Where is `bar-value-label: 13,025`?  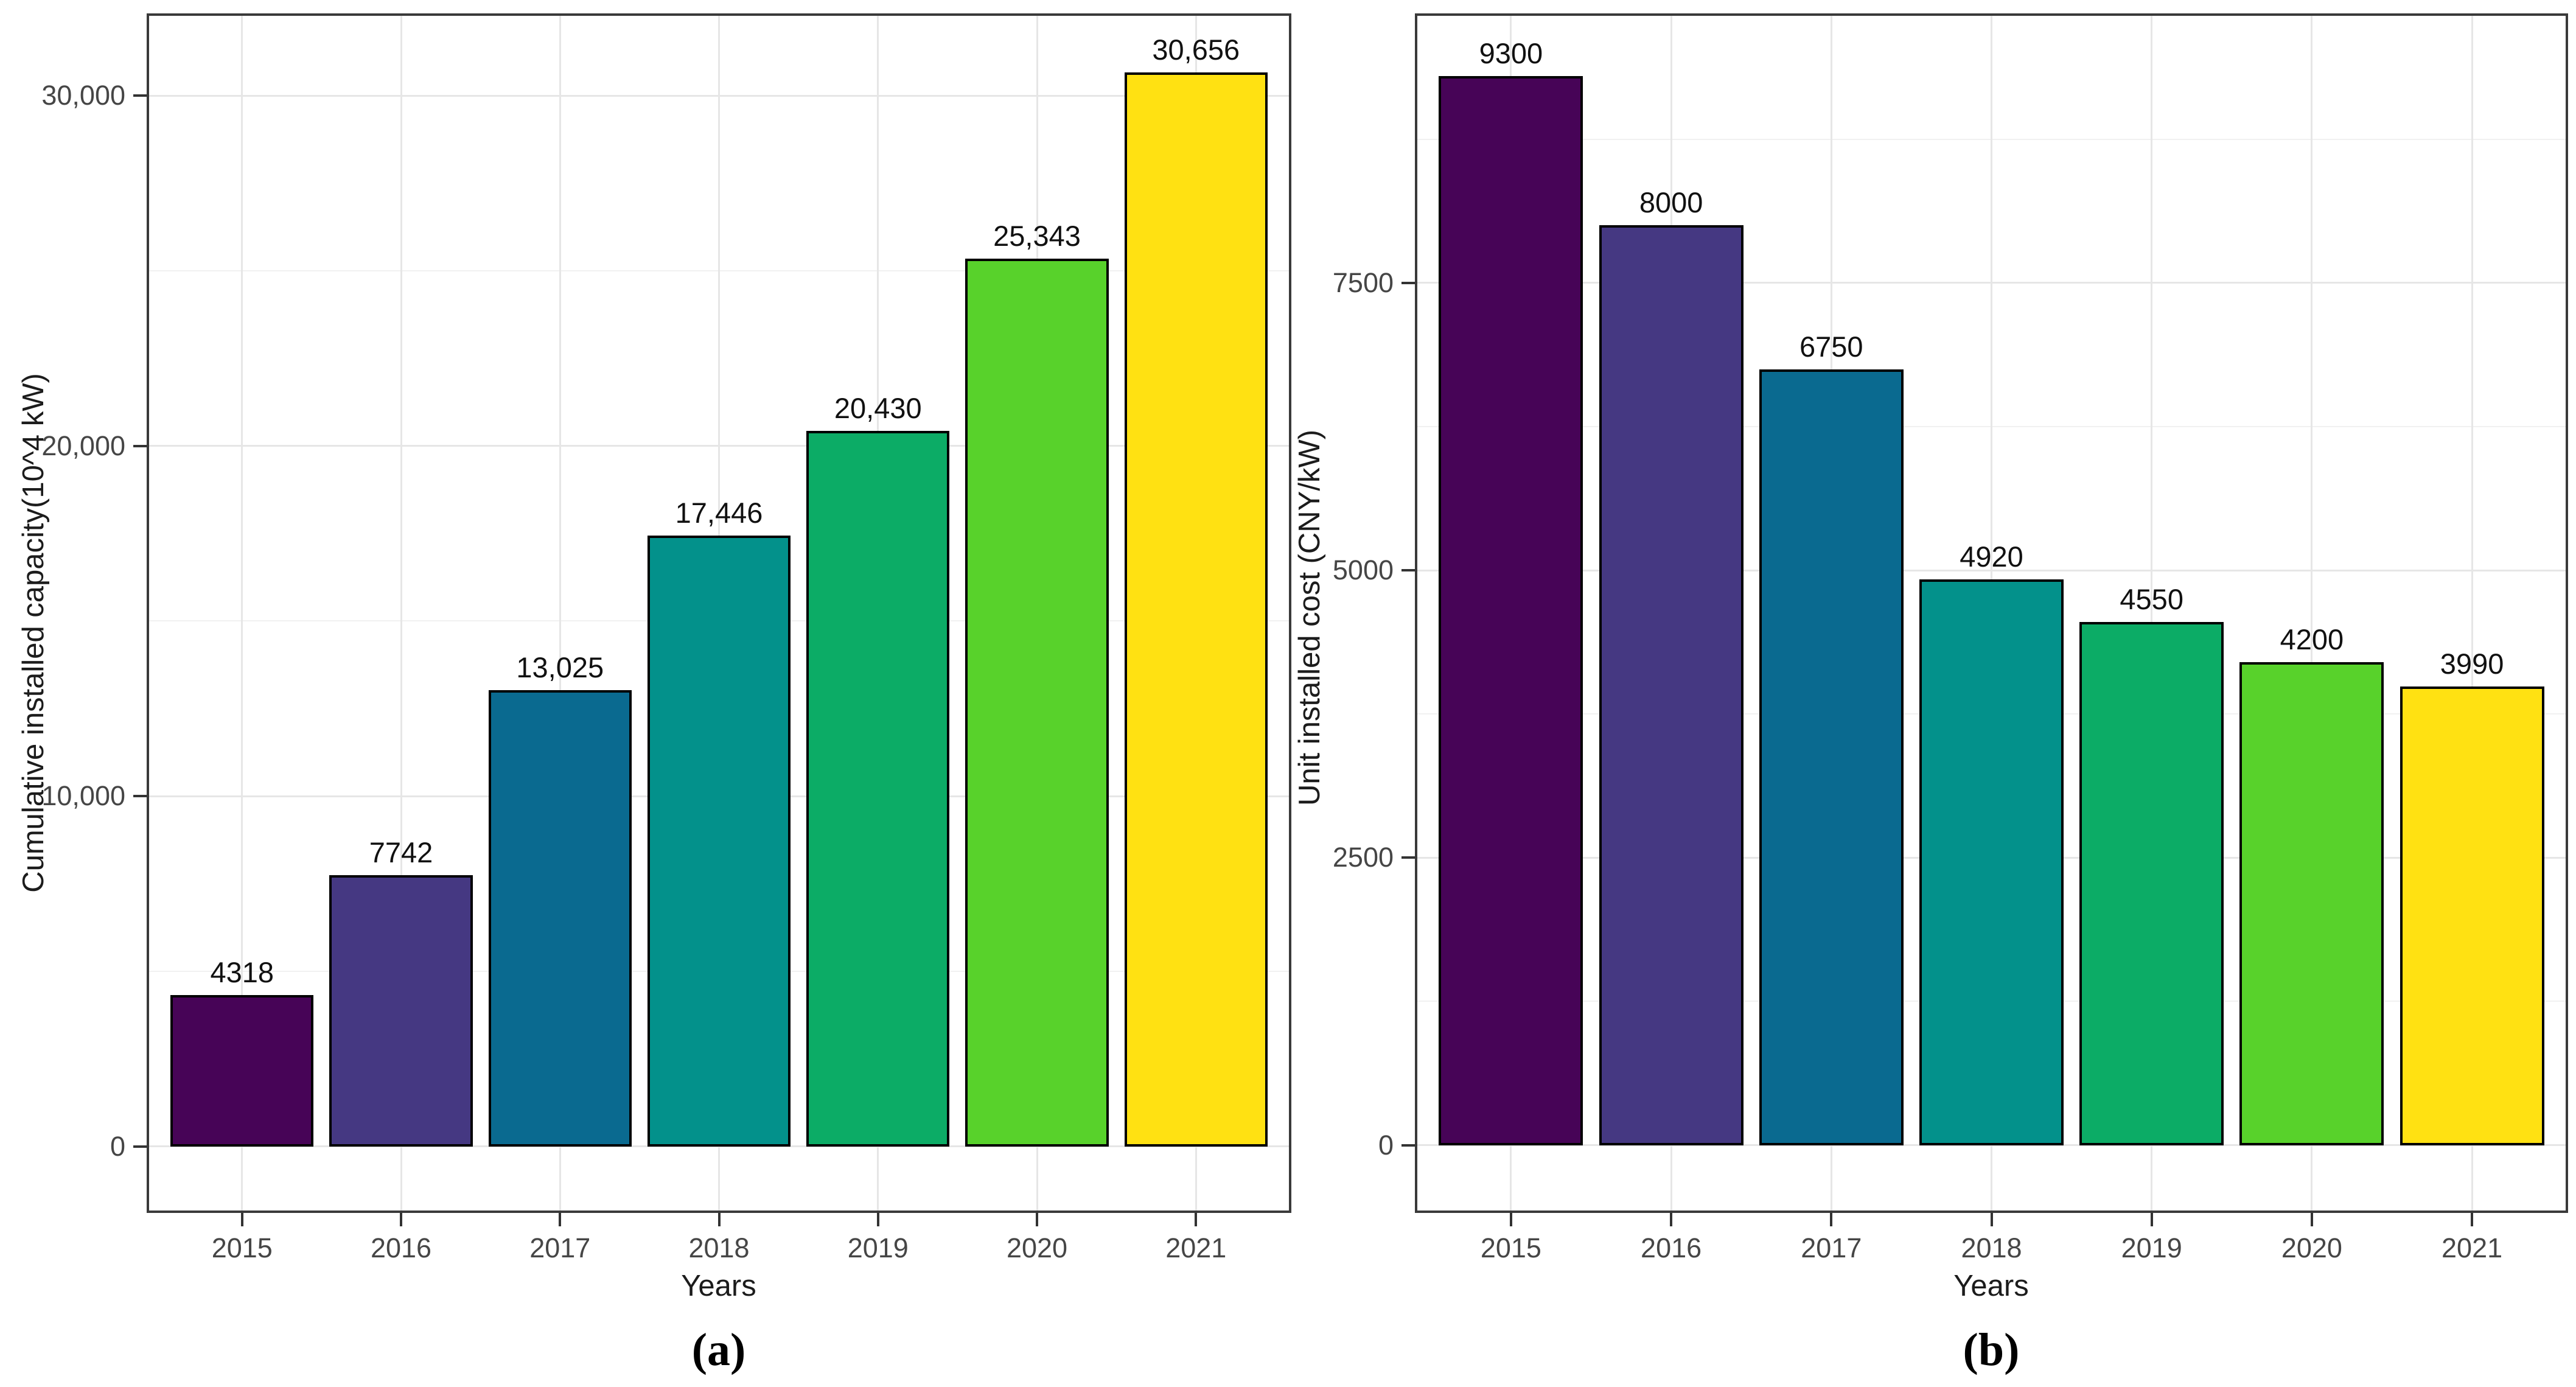 bar-value-label: 13,025 is located at coordinates (560, 667).